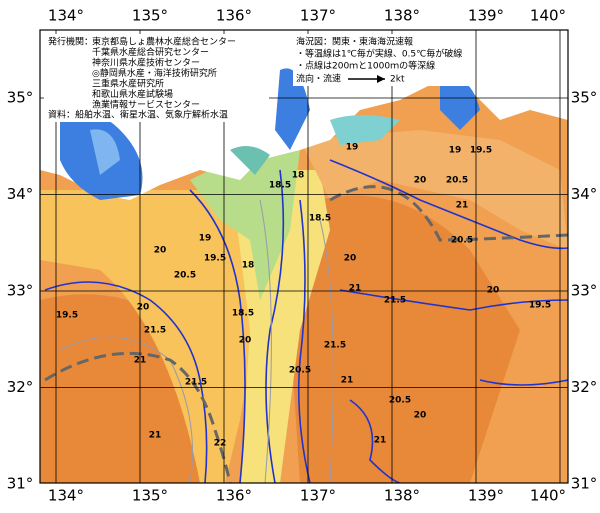  Describe the element at coordinates (397, 80) in the screenshot. I see `legend-speed: 2kt` at that location.